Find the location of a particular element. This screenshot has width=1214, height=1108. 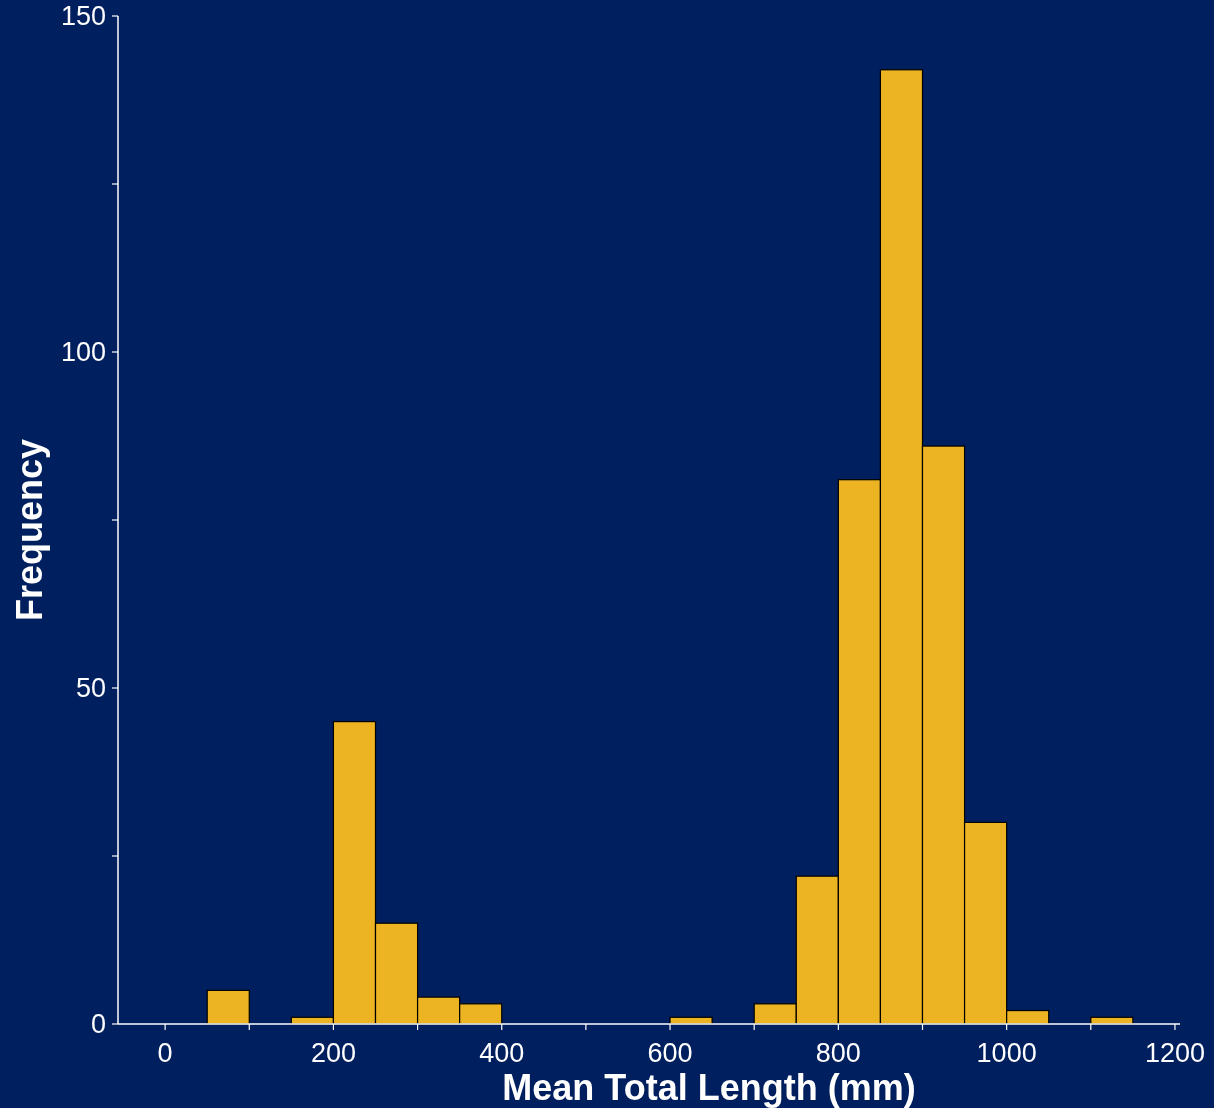

x-axis-title: Mean Total Length (mm) is located at coordinates (709, 1087).